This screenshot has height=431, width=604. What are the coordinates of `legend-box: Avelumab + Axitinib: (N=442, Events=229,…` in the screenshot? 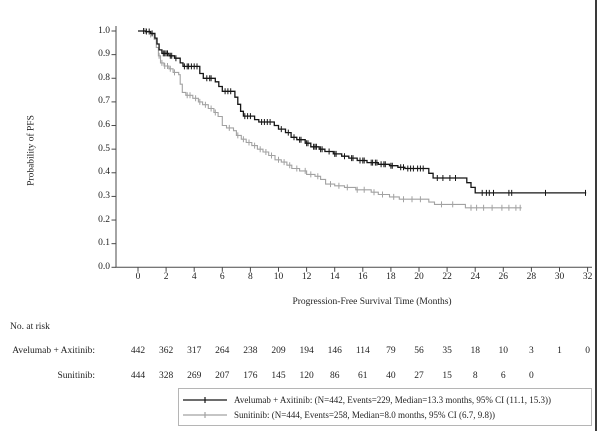 It's located at (385, 407).